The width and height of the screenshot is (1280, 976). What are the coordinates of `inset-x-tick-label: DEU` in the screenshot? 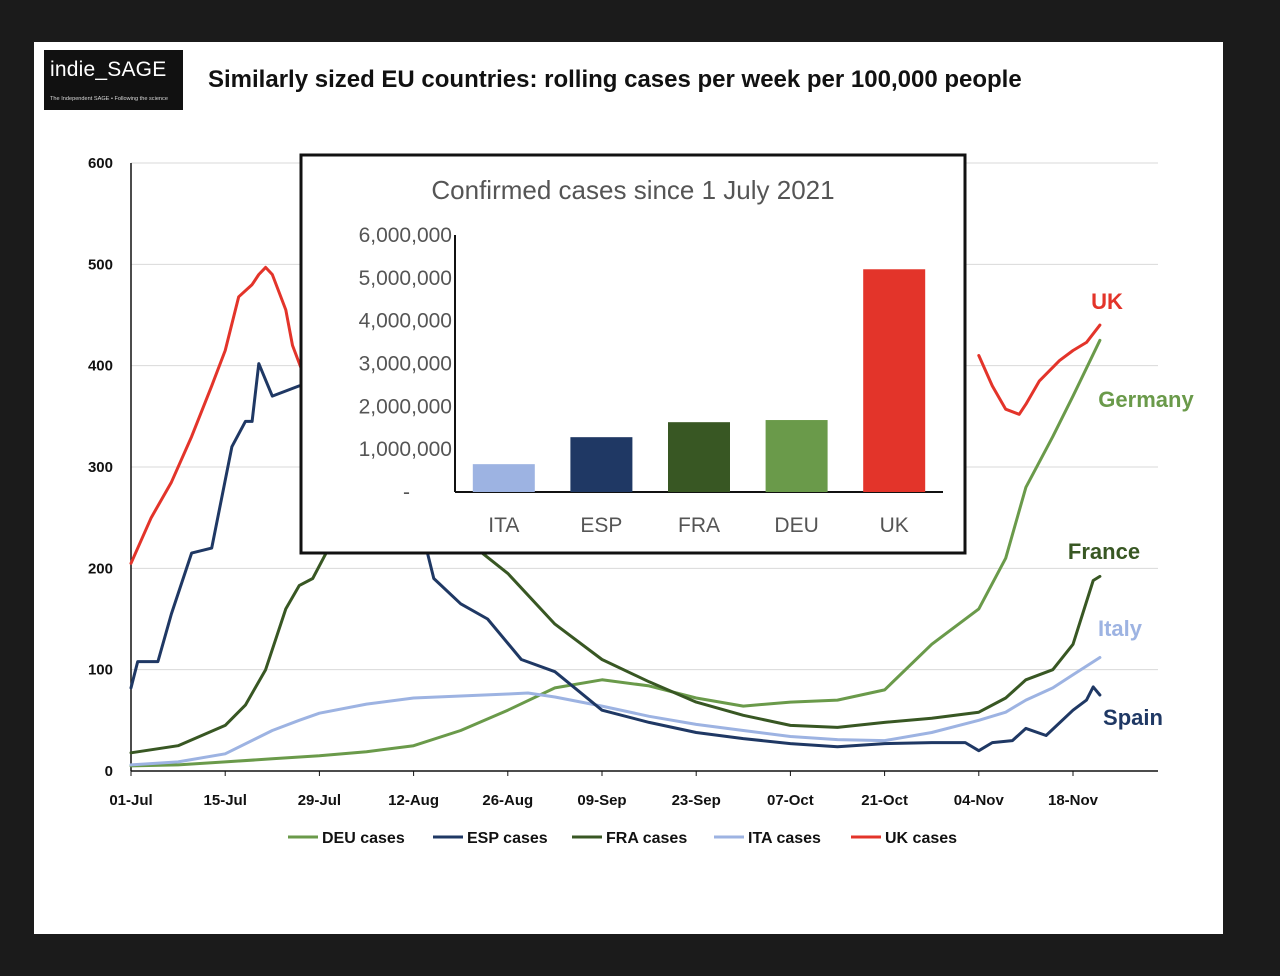 It's located at (796, 525).